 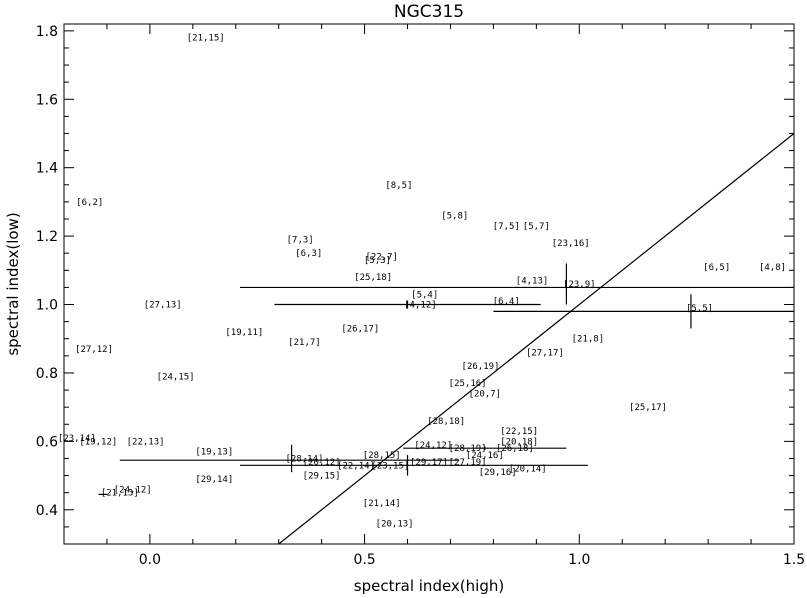 I want to click on data-point-label: [23,16], so click(x=571, y=244).